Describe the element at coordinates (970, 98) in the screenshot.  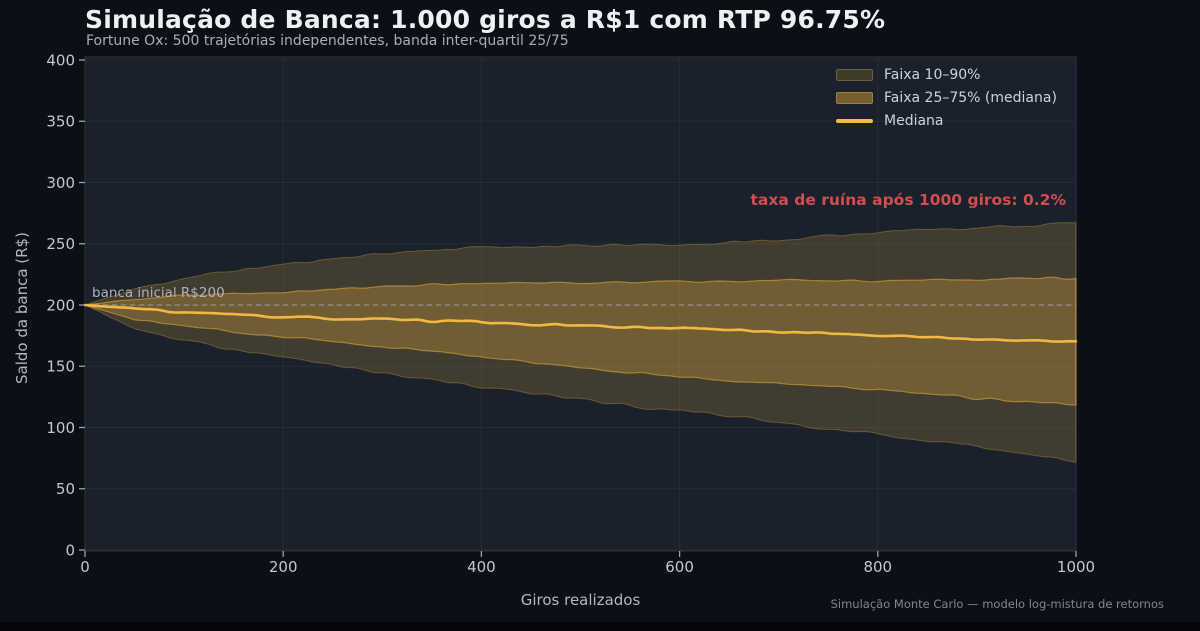
I see `legend-label-inner-band: Faixa 25–75% (mediana)` at that location.